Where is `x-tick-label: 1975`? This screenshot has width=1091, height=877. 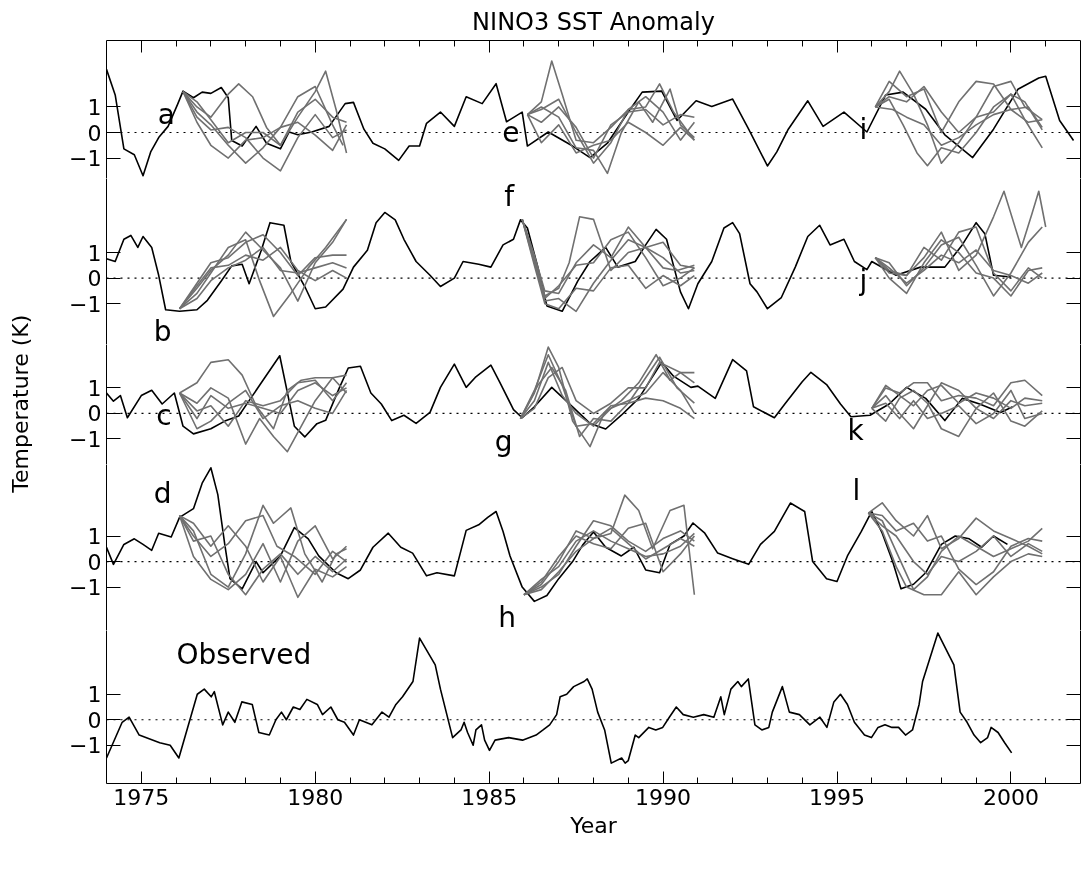
x-tick-label: 1975 is located at coordinates (141, 797).